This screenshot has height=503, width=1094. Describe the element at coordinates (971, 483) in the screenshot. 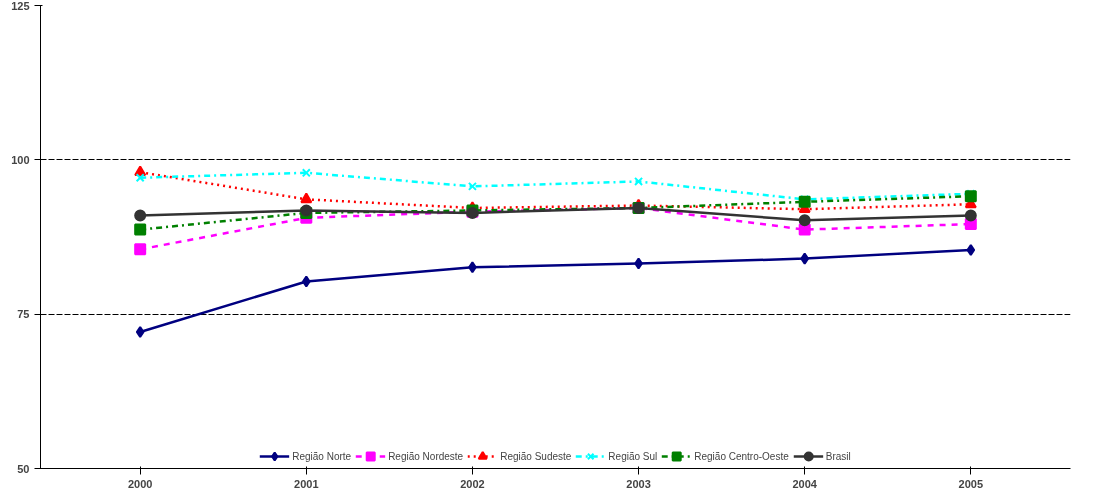

I see `x-tick-label: 2005` at that location.